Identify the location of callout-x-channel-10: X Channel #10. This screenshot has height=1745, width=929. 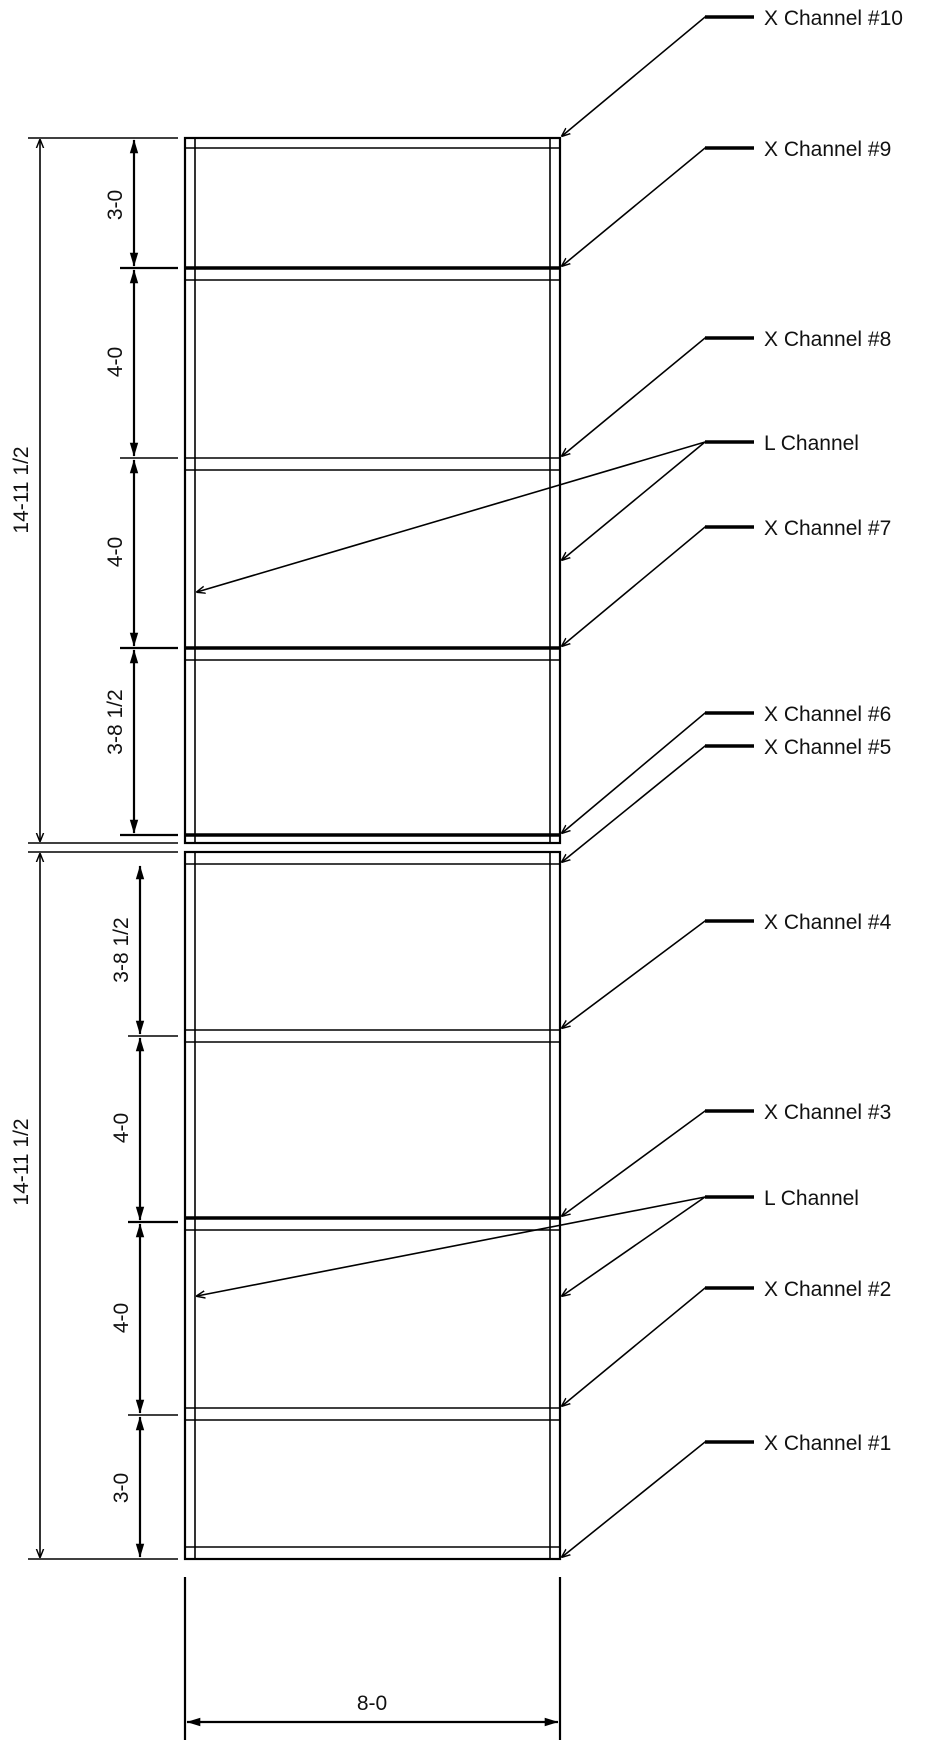
(833, 18).